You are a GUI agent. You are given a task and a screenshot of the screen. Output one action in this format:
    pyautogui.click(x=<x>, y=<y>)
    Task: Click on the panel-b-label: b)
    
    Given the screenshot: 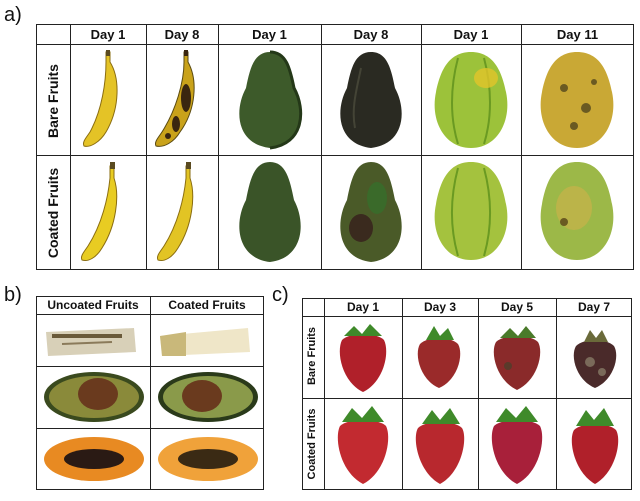 What is the action you would take?
    pyautogui.click(x=13, y=295)
    